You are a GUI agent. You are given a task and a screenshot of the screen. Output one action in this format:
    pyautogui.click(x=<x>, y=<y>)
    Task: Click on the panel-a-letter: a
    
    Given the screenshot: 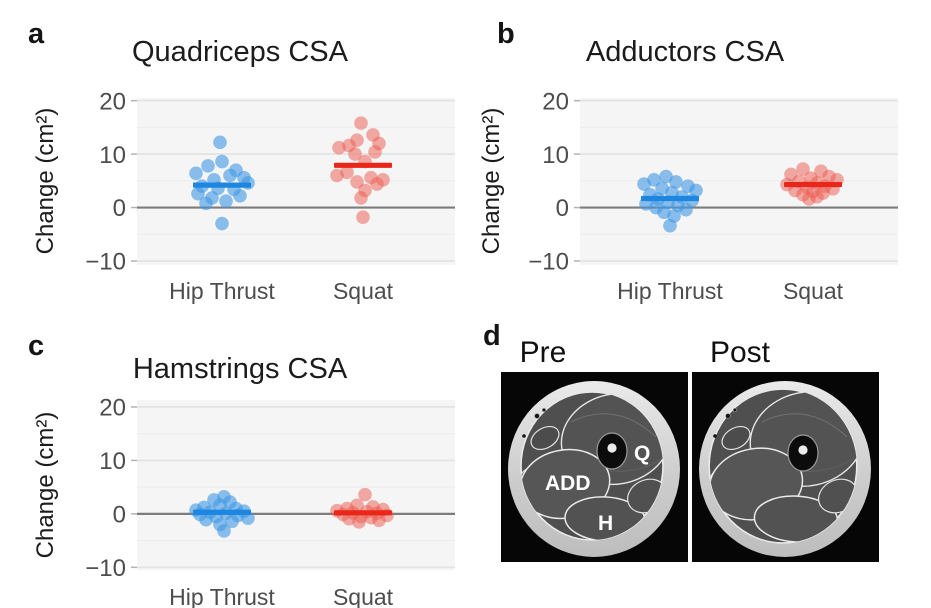 What is the action you would take?
    pyautogui.click(x=36, y=34)
    